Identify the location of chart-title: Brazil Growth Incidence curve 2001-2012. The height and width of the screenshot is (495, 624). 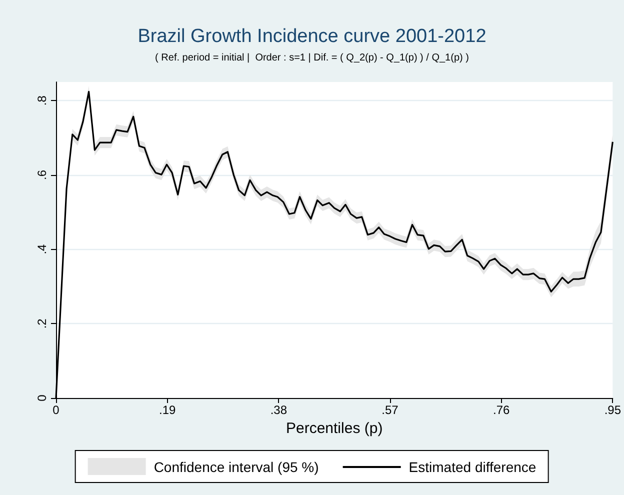
(312, 36).